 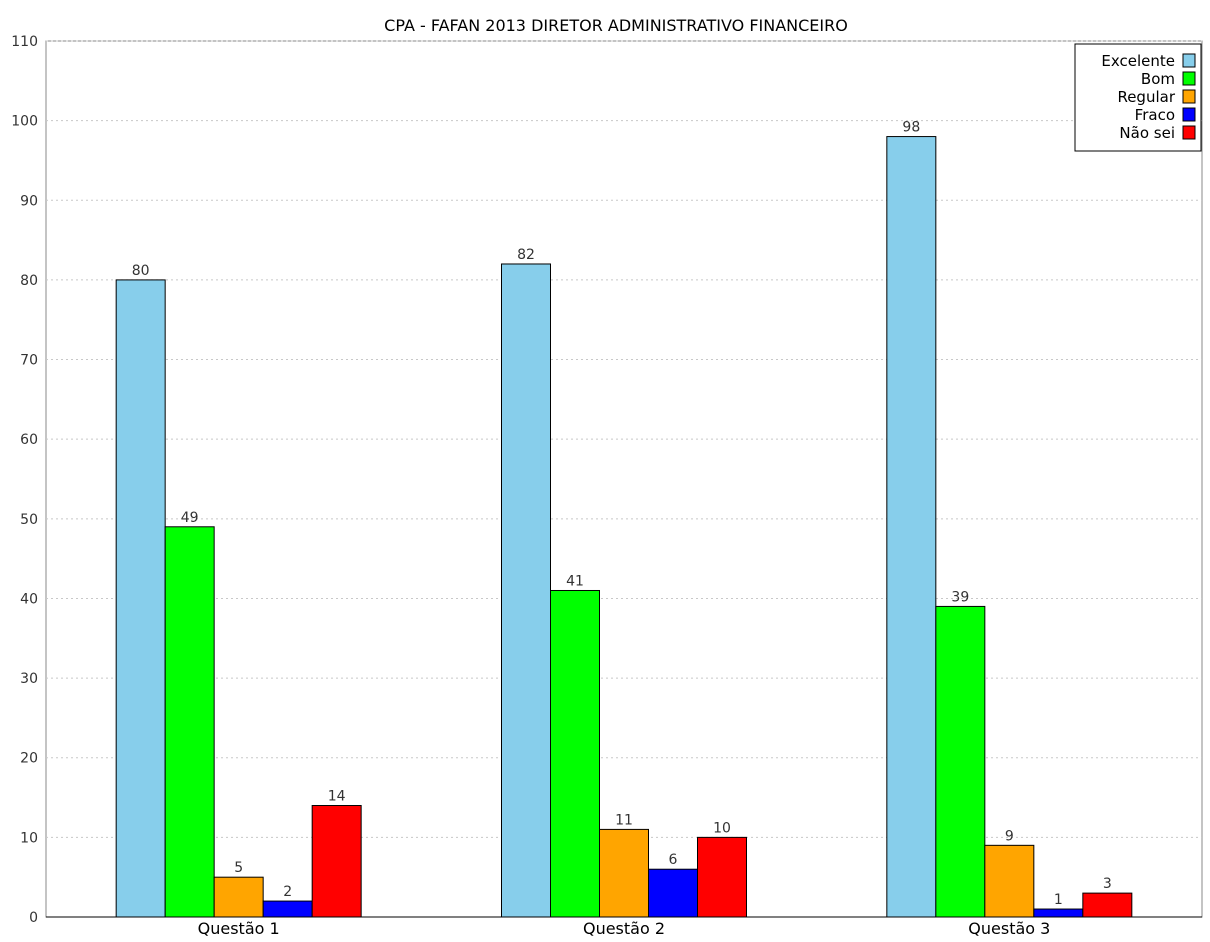 What do you see at coordinates (1058, 900) in the screenshot?
I see `data-label: 1` at bounding box center [1058, 900].